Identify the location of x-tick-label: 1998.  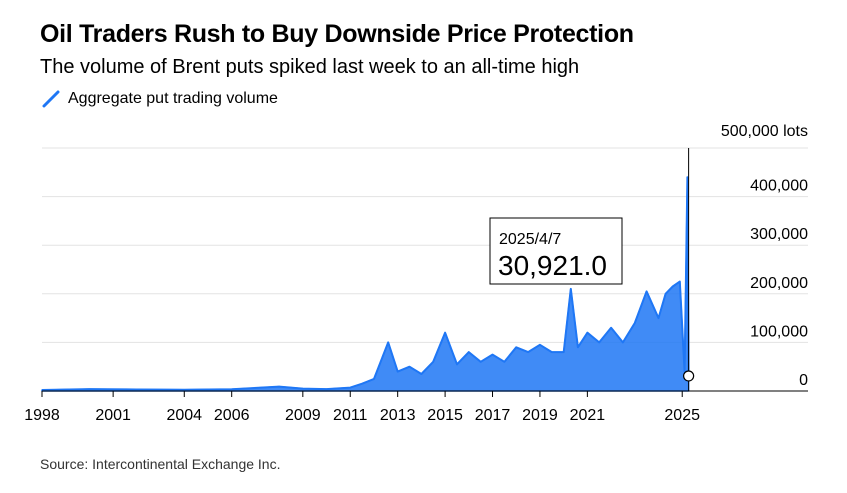
(42, 415).